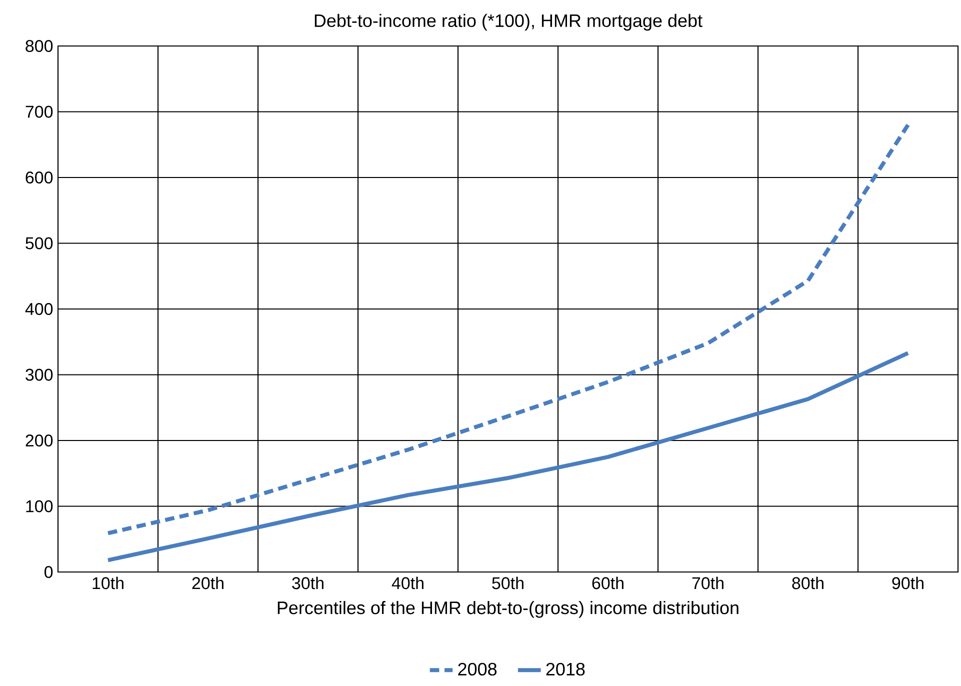 The width and height of the screenshot is (961, 686). What do you see at coordinates (508, 22) in the screenshot?
I see `chart-title: Debt-to-income ratio (*100), HMR mortgage debt` at bounding box center [508, 22].